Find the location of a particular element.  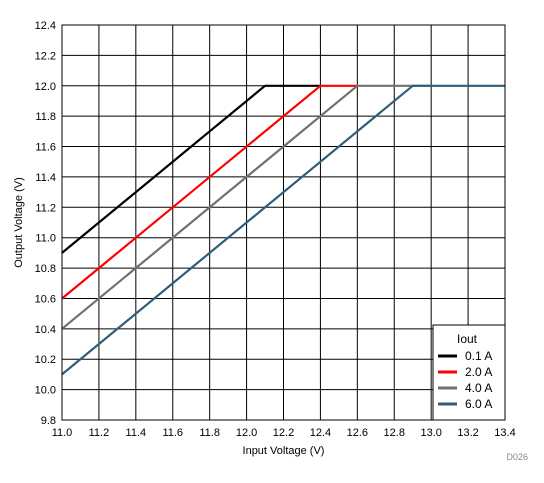

y-tick-label: 10.2 is located at coordinates (45, 360).